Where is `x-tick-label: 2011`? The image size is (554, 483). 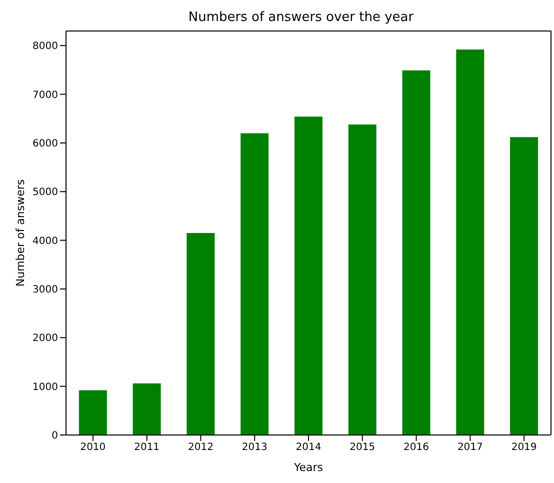 x-tick-label: 2011 is located at coordinates (147, 448).